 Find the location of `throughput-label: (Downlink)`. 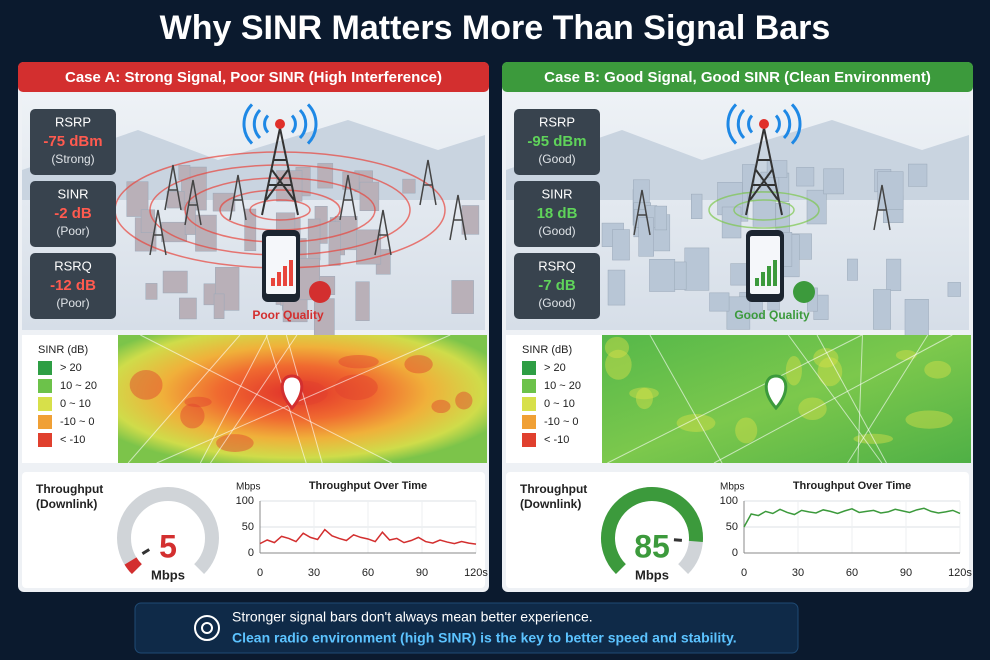

throughput-label: (Downlink) is located at coordinates (66, 504).